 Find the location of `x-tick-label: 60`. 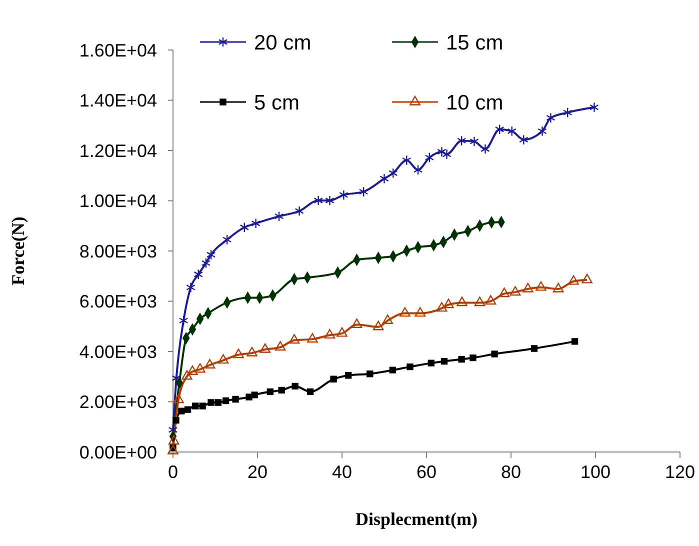

x-tick-label: 60 is located at coordinates (426, 472).